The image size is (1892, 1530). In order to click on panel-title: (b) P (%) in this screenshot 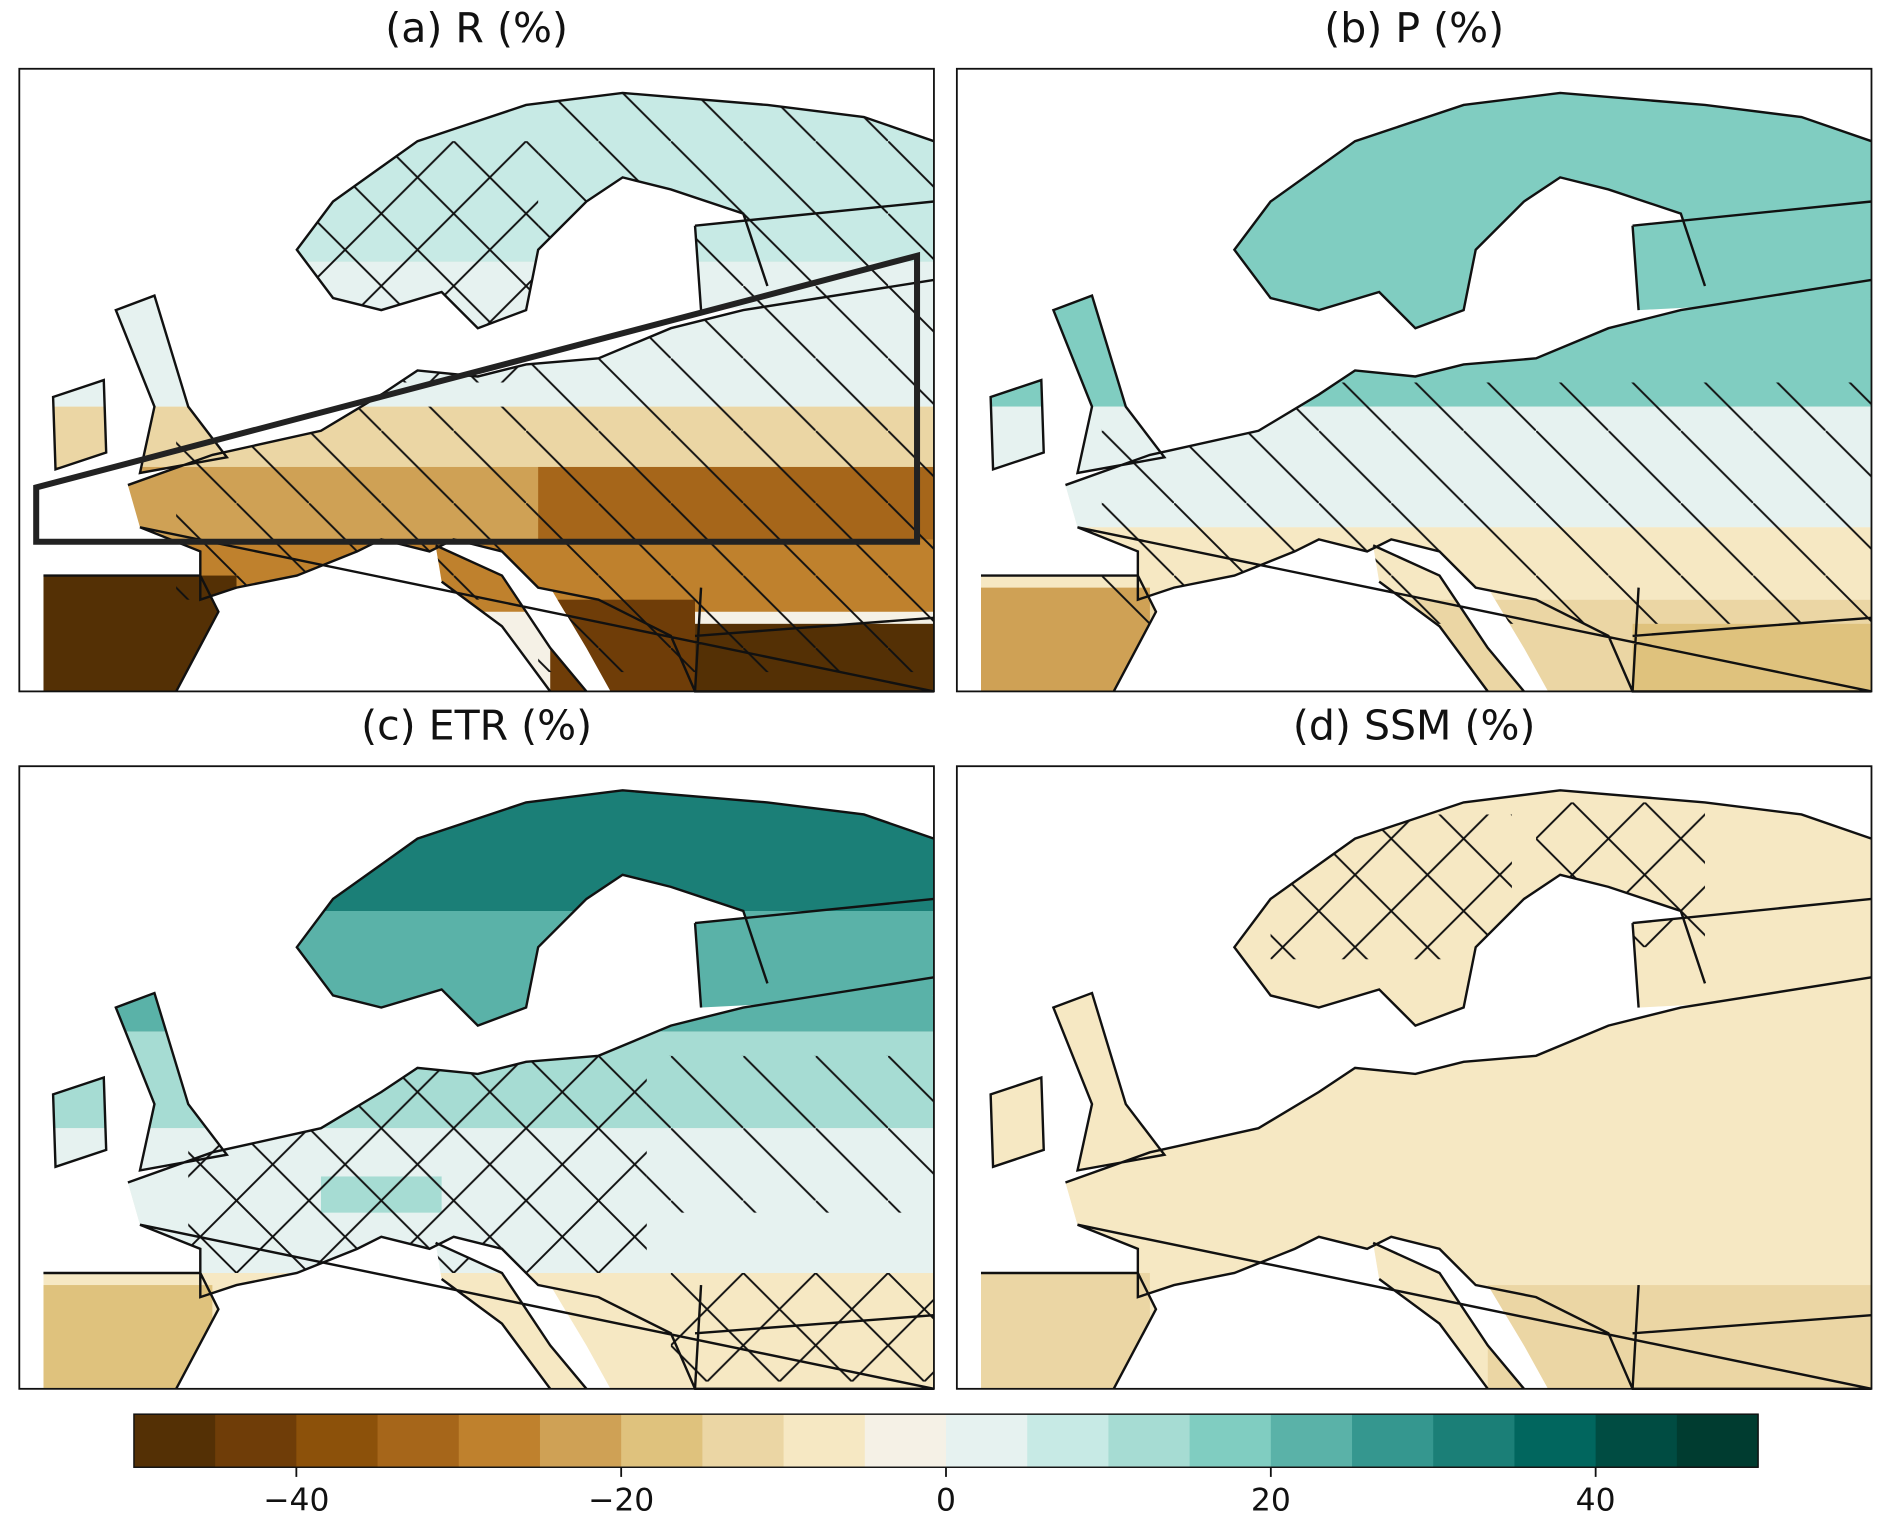, I will do `click(1414, 28)`.